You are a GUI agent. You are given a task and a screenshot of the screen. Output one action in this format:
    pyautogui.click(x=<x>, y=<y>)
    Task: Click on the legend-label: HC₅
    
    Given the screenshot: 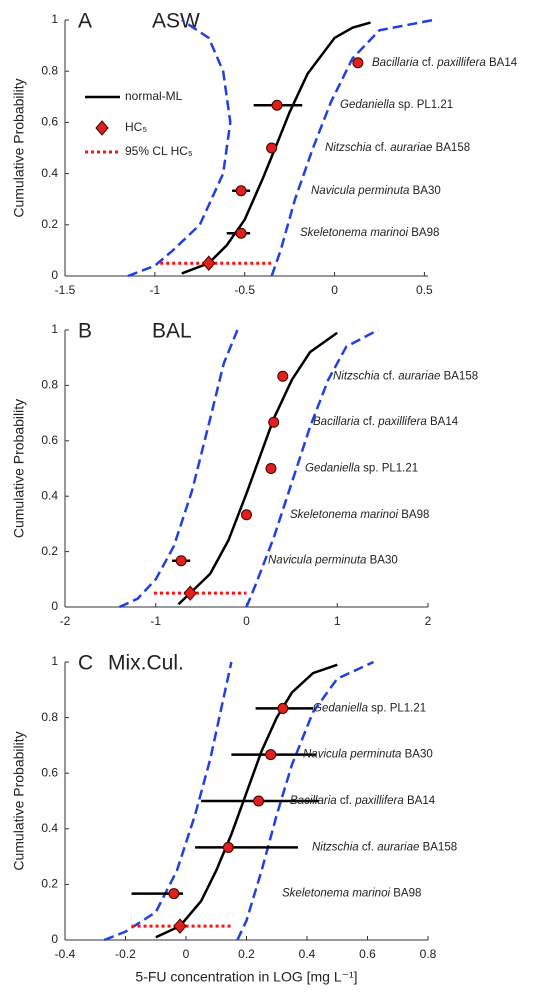 What is the action you would take?
    pyautogui.click(x=136, y=127)
    